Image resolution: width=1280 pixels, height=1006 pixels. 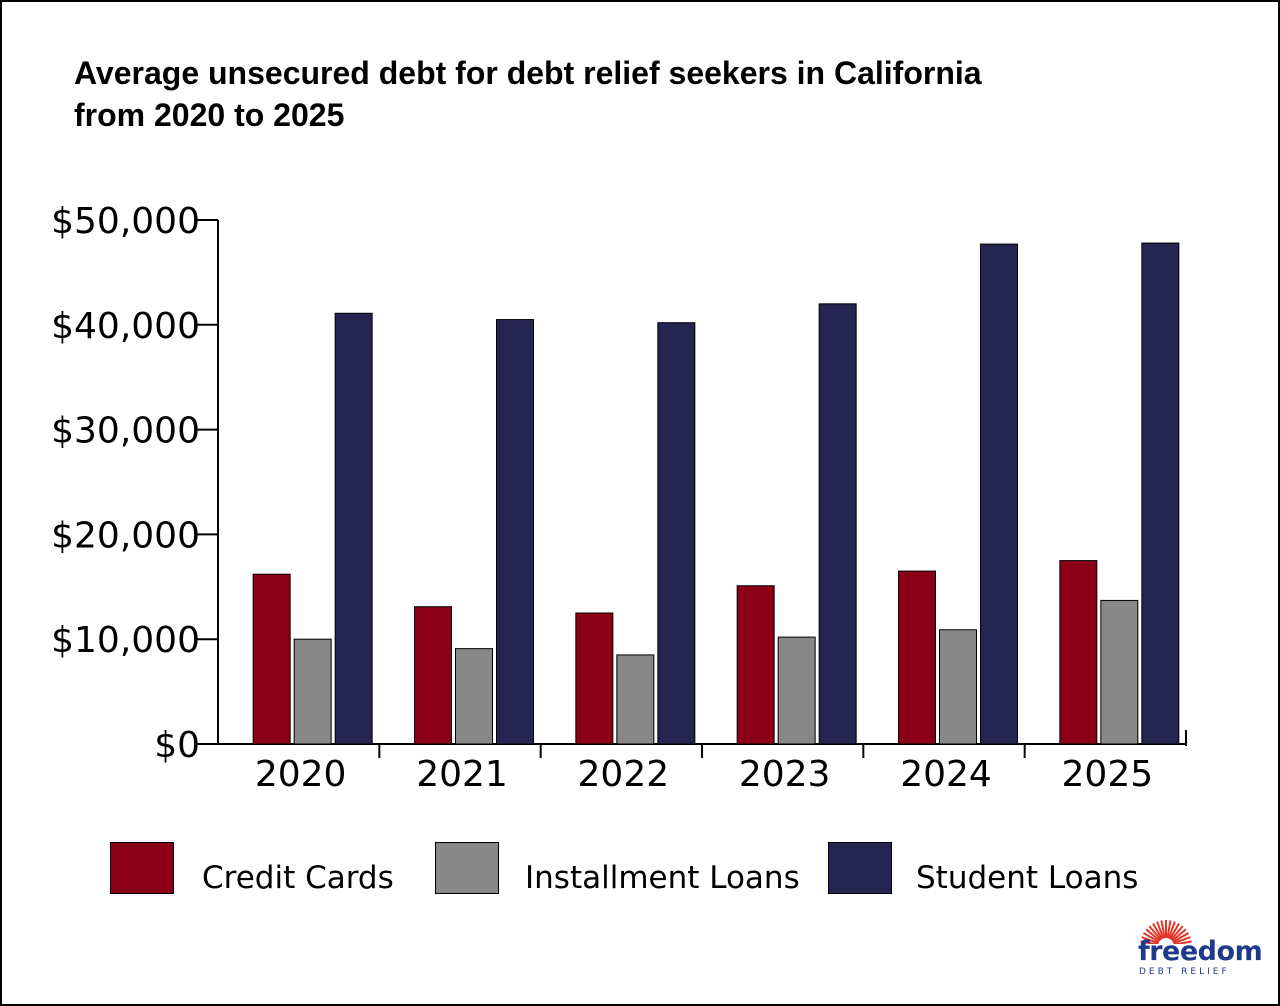 What do you see at coordinates (1027, 878) in the screenshot?
I see `legend-label-student-loans: Student Loans` at bounding box center [1027, 878].